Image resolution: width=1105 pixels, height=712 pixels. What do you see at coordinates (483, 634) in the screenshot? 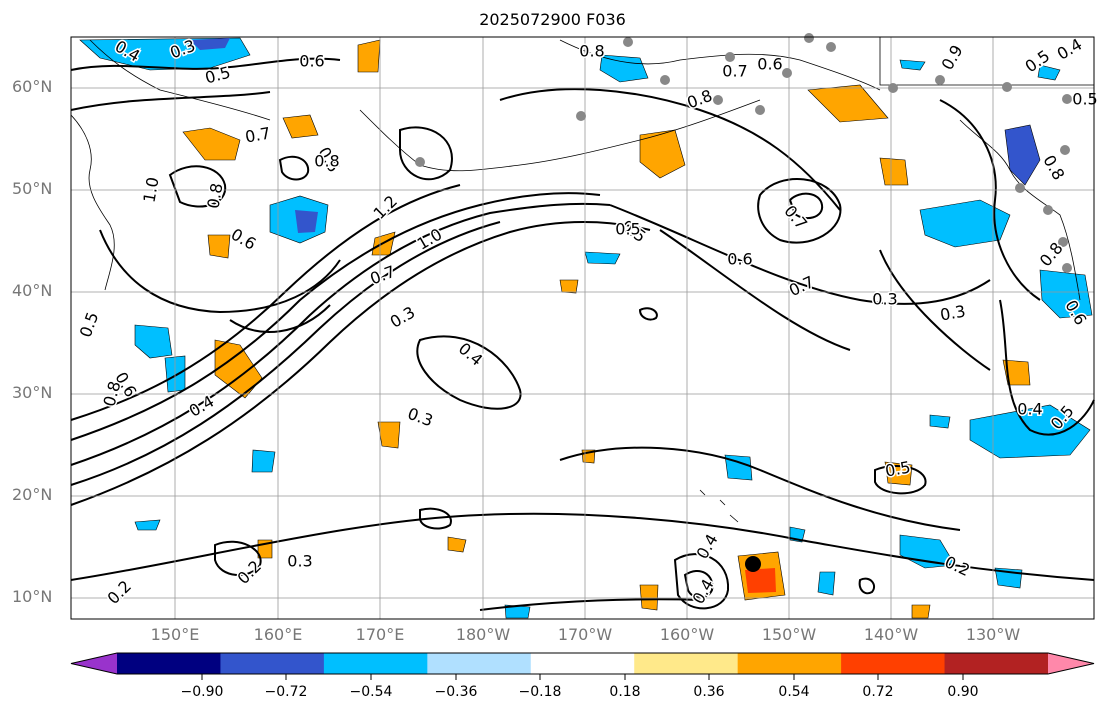
I see `lon-label-180w: 180°W` at bounding box center [483, 634].